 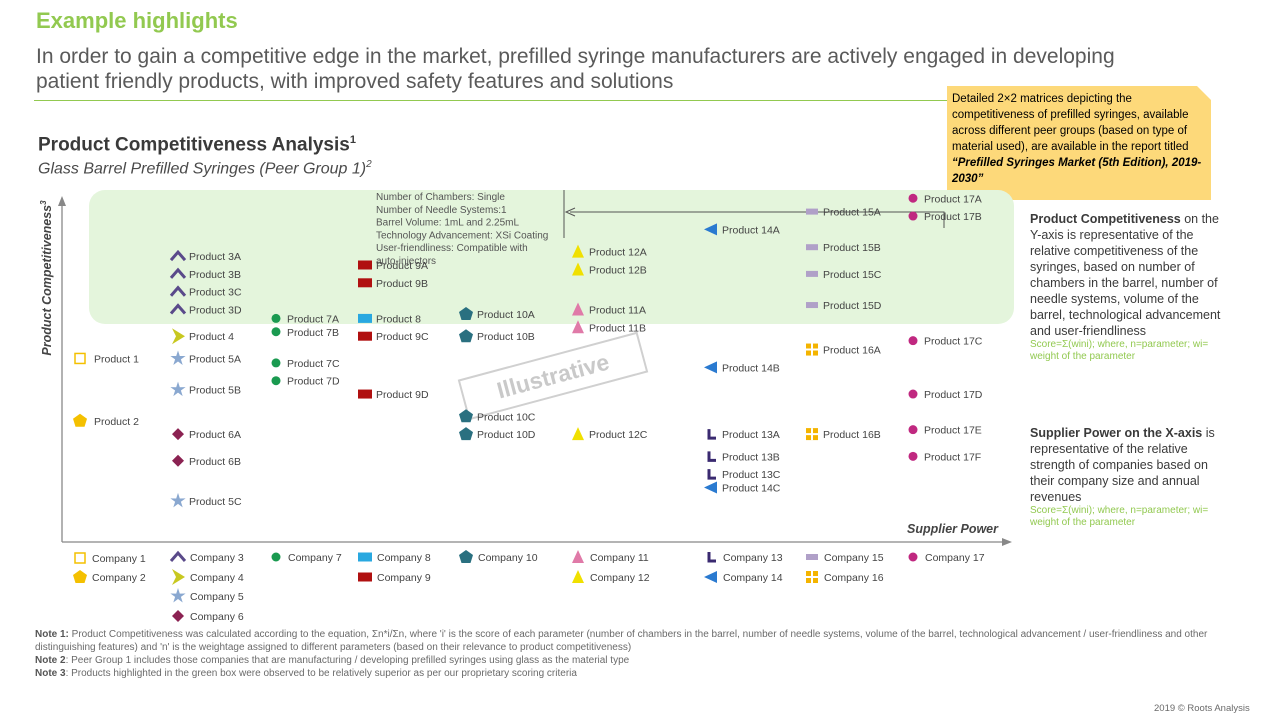 What do you see at coordinates (1116, 433) in the screenshot?
I see `x-axis-explanation-heading: Supplier Power on the X-axis` at bounding box center [1116, 433].